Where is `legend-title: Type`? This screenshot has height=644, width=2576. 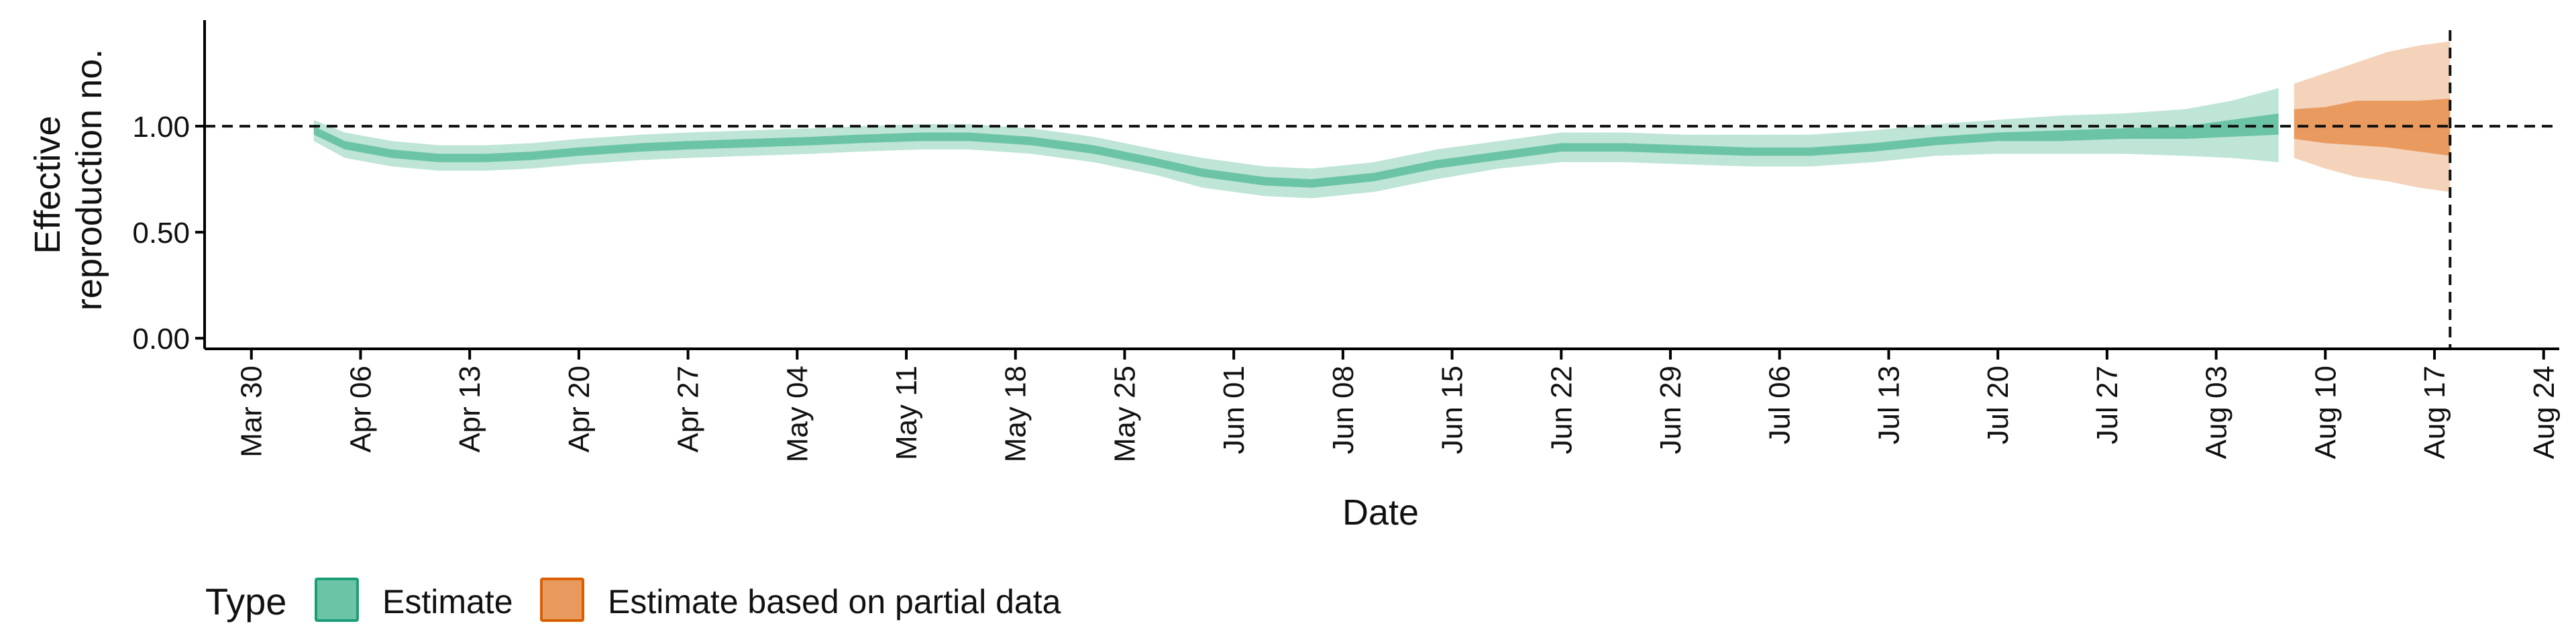 legend-title: Type is located at coordinates (245, 601).